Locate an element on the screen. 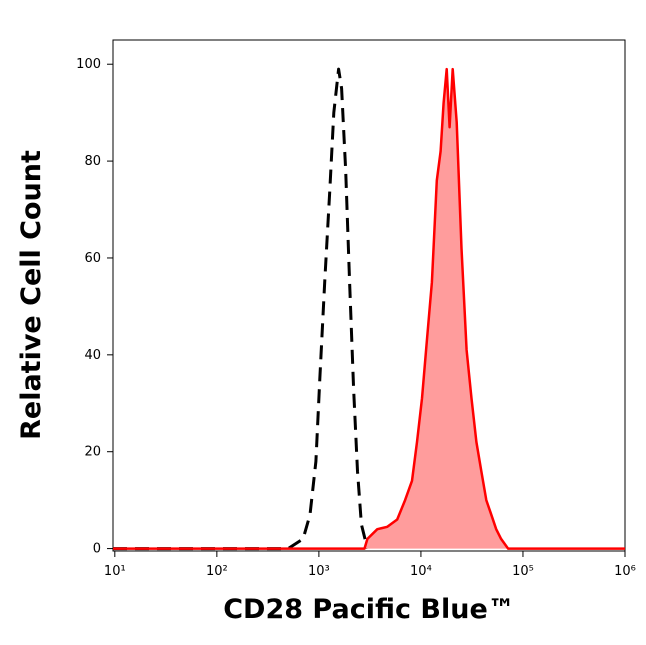 The height and width of the screenshot is (645, 646). x-tick-label: 10¹ is located at coordinates (115, 571).